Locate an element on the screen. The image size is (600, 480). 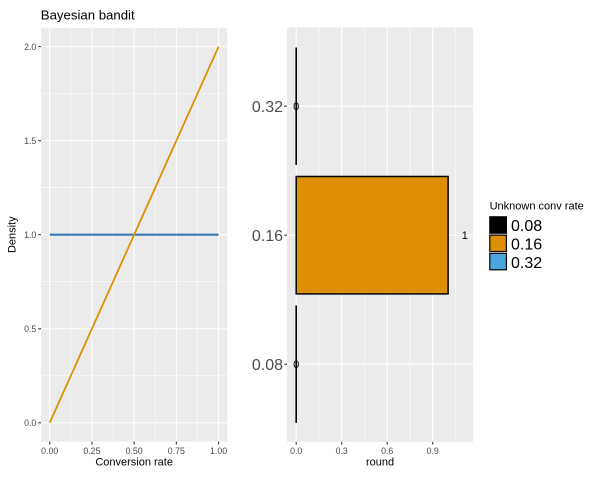
svg-text: 2.0 is located at coordinates (30, 47).